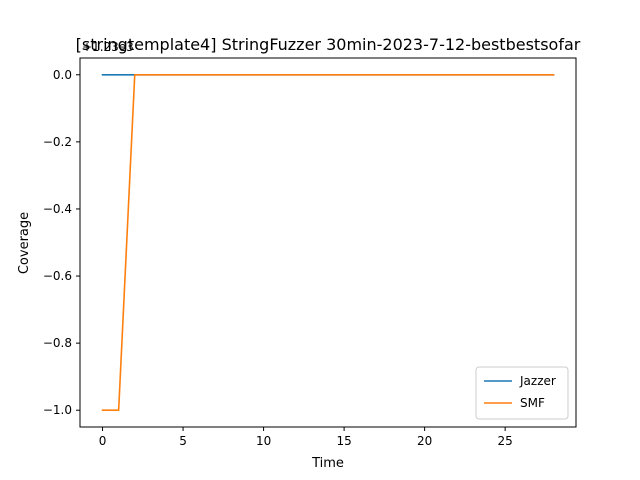 The image size is (640, 480). Describe the element at coordinates (24, 243) in the screenshot. I see `y-axis-label: Coverage` at that location.